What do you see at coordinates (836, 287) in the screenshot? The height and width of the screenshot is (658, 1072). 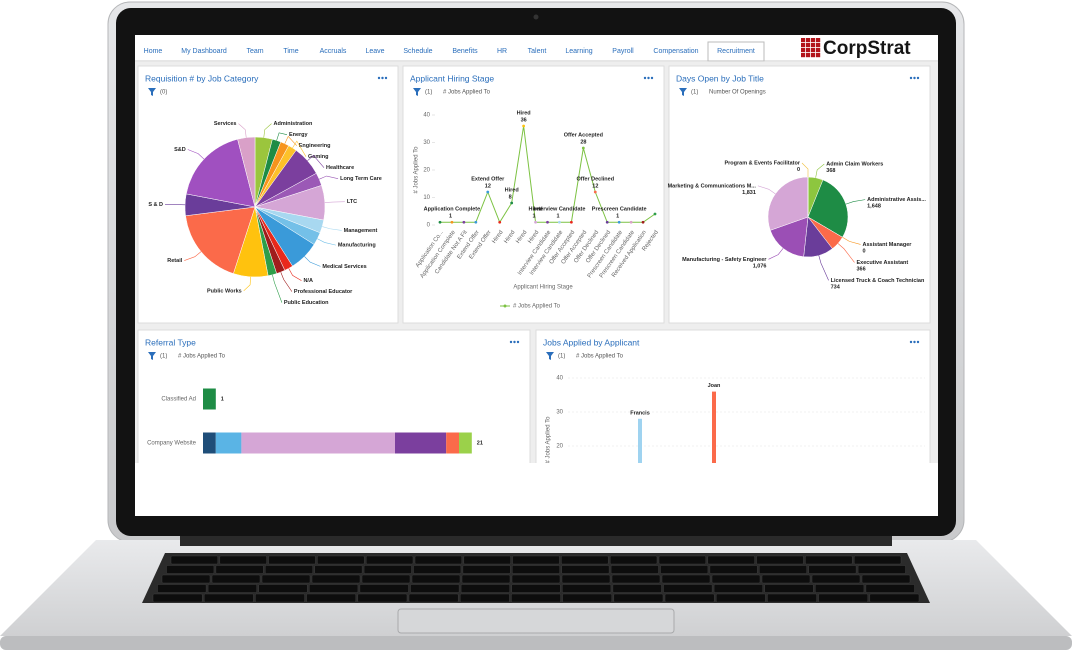 I see `slice-value: 734` at bounding box center [836, 287].